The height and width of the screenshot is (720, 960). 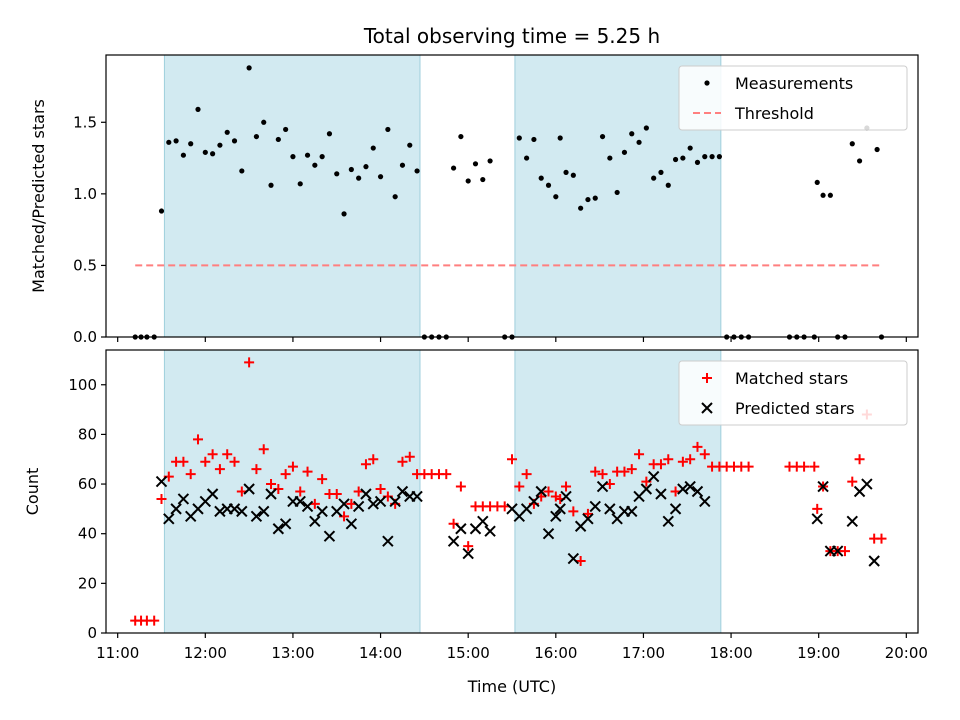 What do you see at coordinates (85, 265) in the screenshot?
I see `y-tick-label: 0.5` at bounding box center [85, 265].